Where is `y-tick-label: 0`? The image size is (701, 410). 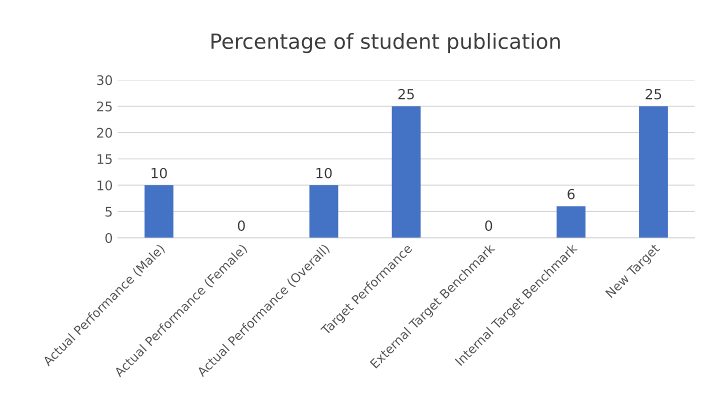 y-tick-label: 0 is located at coordinates (108, 238).